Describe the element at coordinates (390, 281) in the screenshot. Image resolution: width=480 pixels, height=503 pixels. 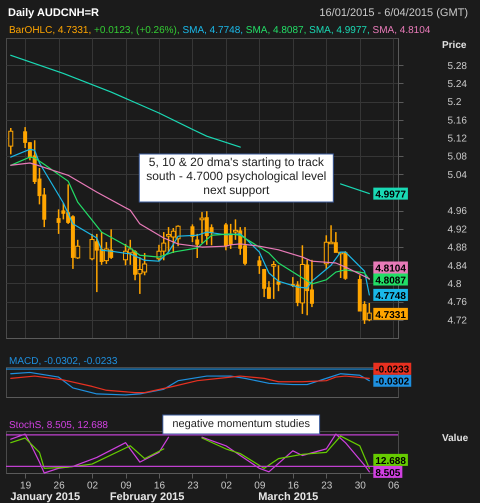
I see `annotation: 4.8087` at that location.